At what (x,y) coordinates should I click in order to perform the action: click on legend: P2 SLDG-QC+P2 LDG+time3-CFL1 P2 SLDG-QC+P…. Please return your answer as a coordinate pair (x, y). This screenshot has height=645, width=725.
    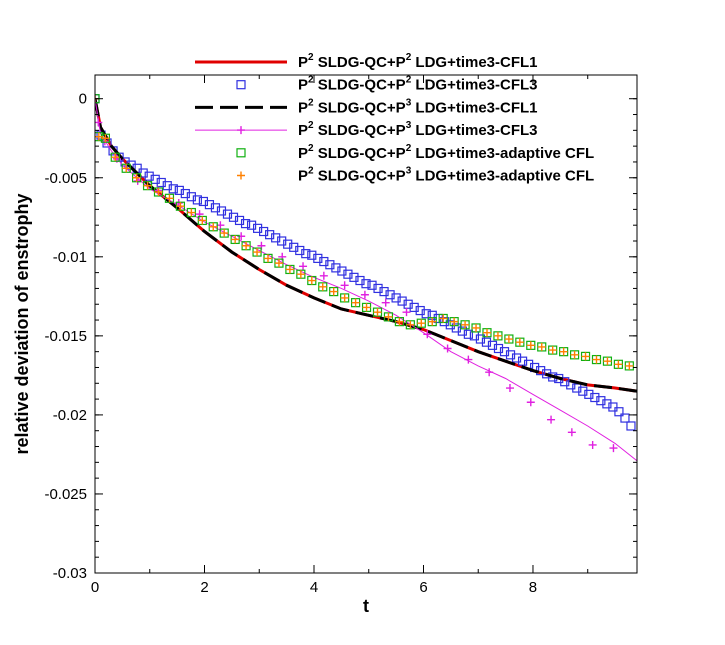
    Looking at the image, I should click on (394, 118).